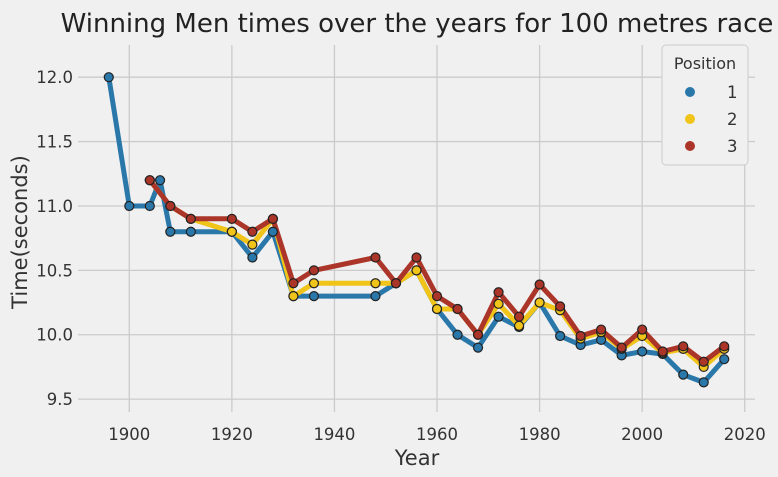  Describe the element at coordinates (437, 434) in the screenshot. I see `x-tick-label: 1960` at that location.